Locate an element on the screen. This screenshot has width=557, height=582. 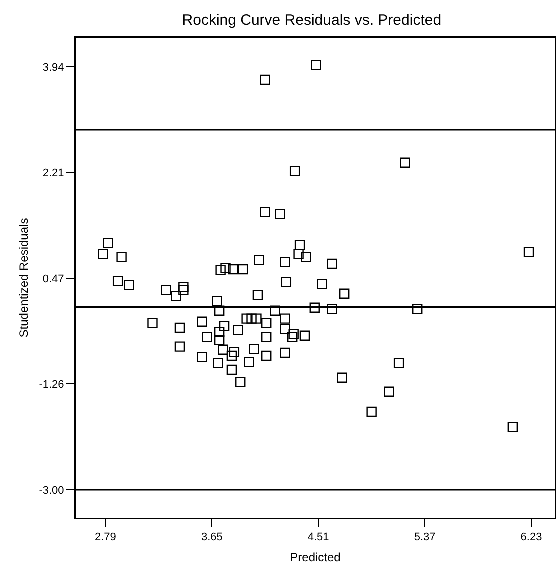
x-tick-label: 6.23 is located at coordinates (531, 538).